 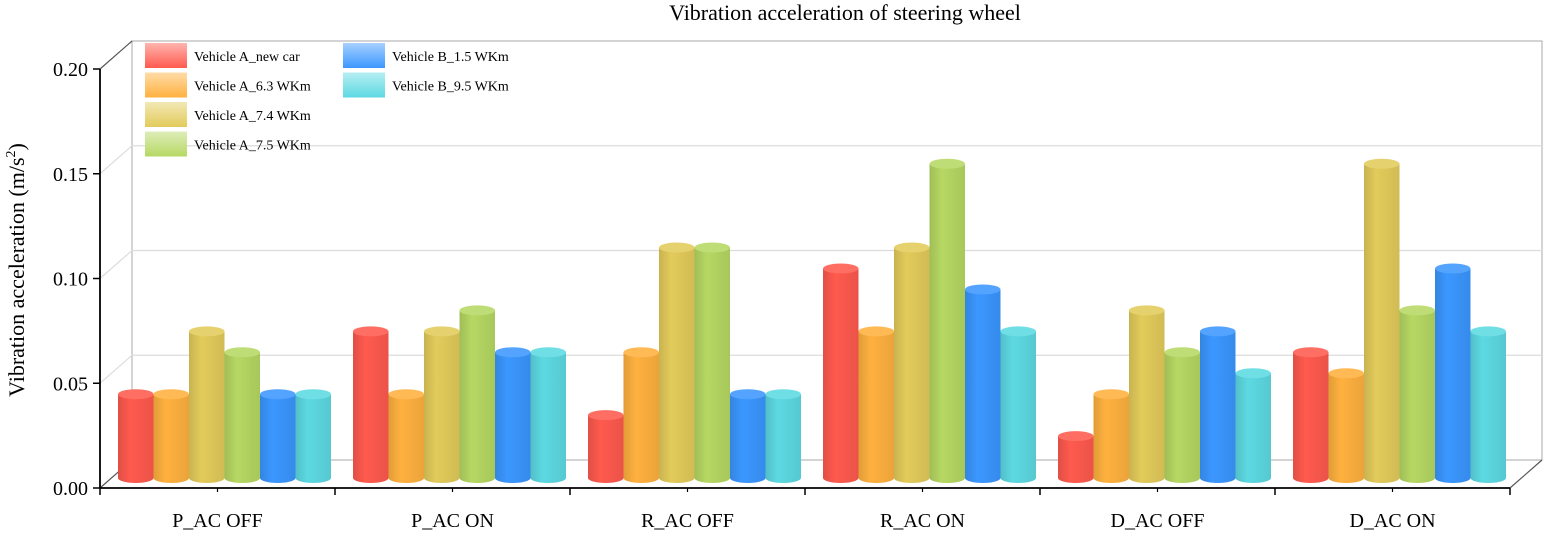 I want to click on x-tick-label-1: P_AC ON, so click(x=452, y=521).